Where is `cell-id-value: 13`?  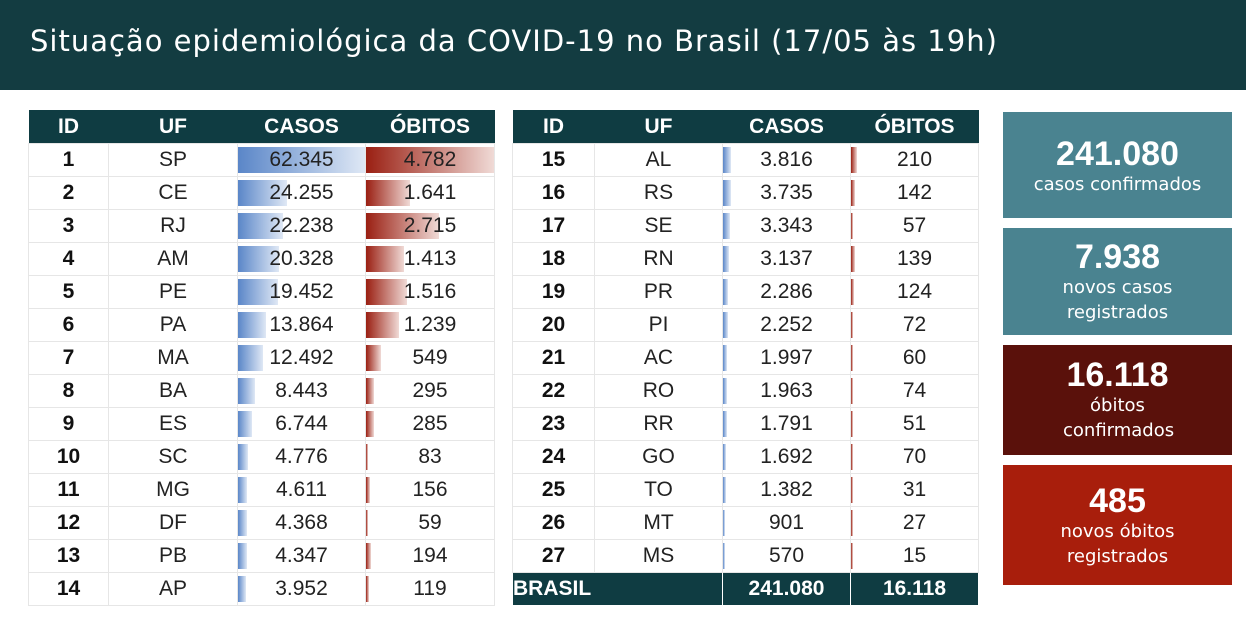
cell-id-value: 13 is located at coordinates (68, 555).